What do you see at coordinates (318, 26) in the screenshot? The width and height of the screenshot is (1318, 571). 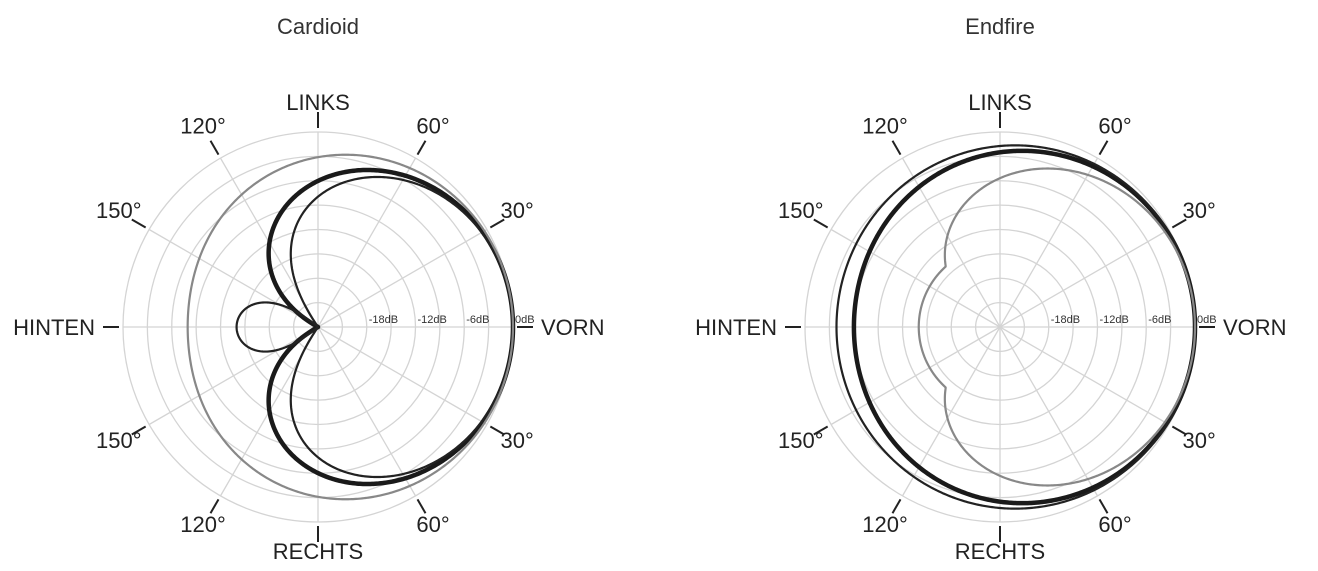 I see `chart-title-cardioid: Cardioid` at bounding box center [318, 26].